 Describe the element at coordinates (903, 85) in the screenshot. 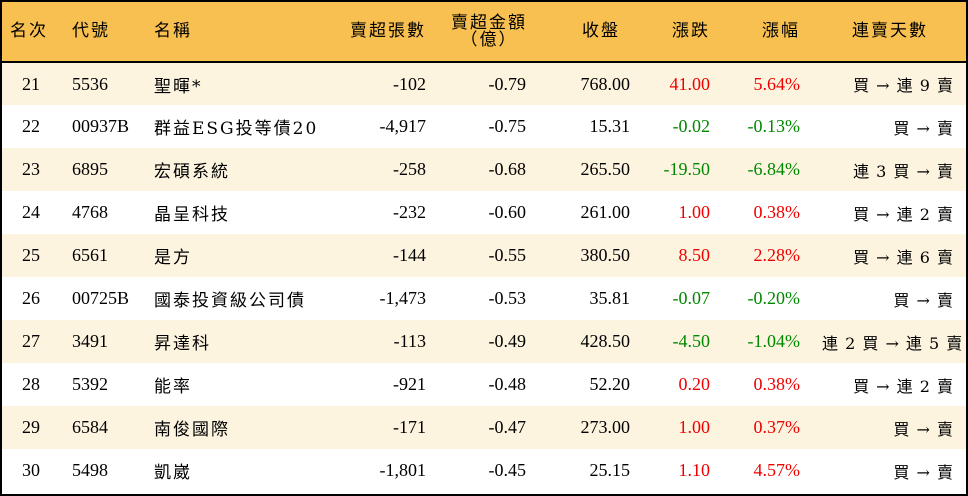

I see `cell-streak: 買 → 連 9 賣` at that location.